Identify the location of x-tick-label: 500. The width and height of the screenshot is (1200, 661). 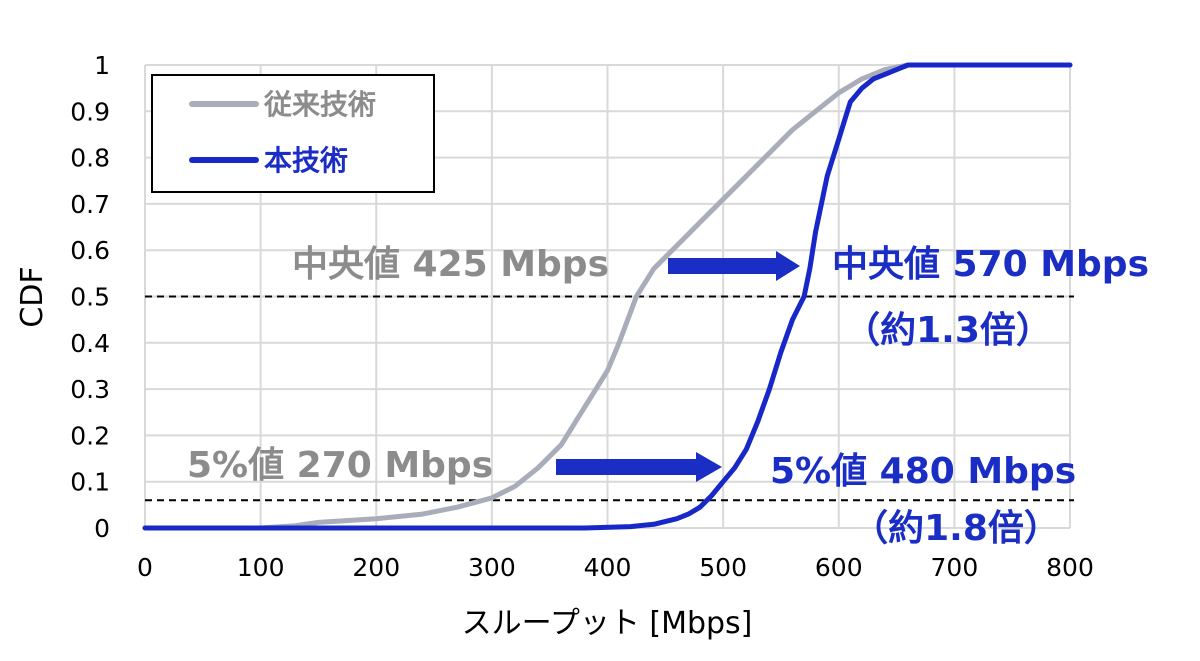
(723, 567).